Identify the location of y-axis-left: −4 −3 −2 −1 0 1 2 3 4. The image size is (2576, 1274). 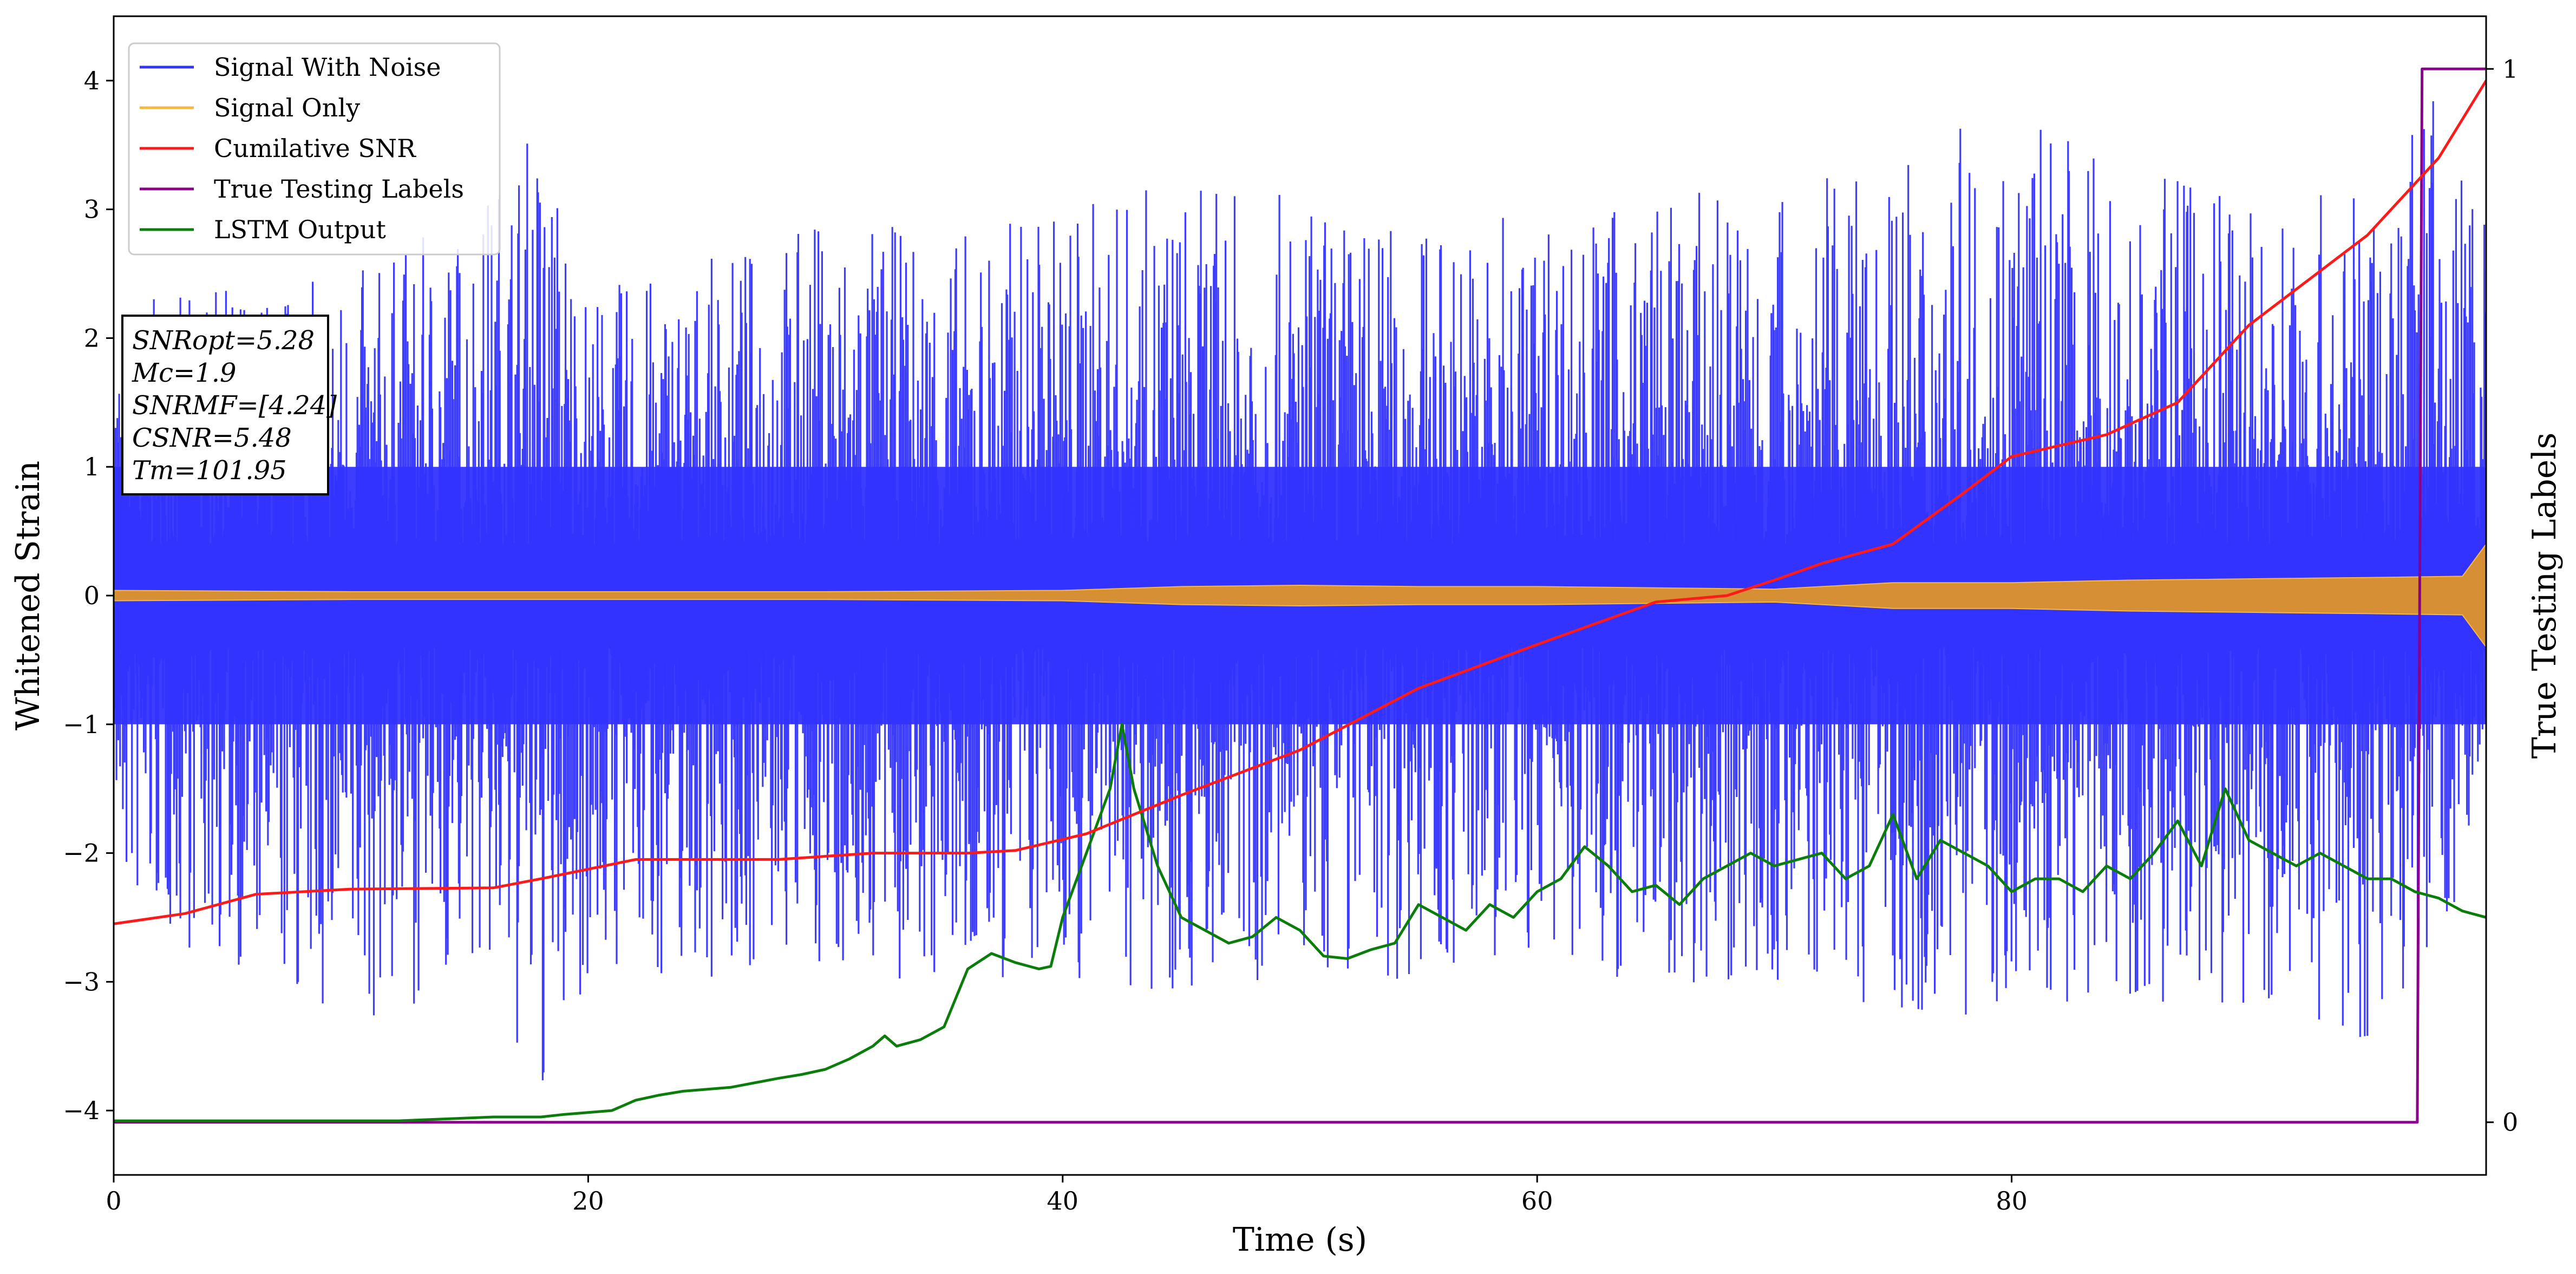
(88, 595).